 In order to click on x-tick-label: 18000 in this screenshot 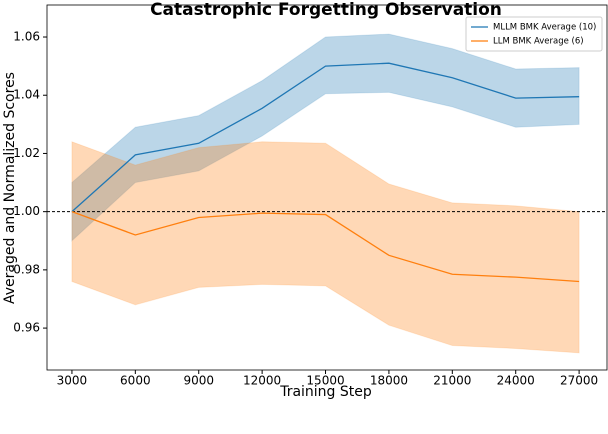, I will do `click(389, 381)`.